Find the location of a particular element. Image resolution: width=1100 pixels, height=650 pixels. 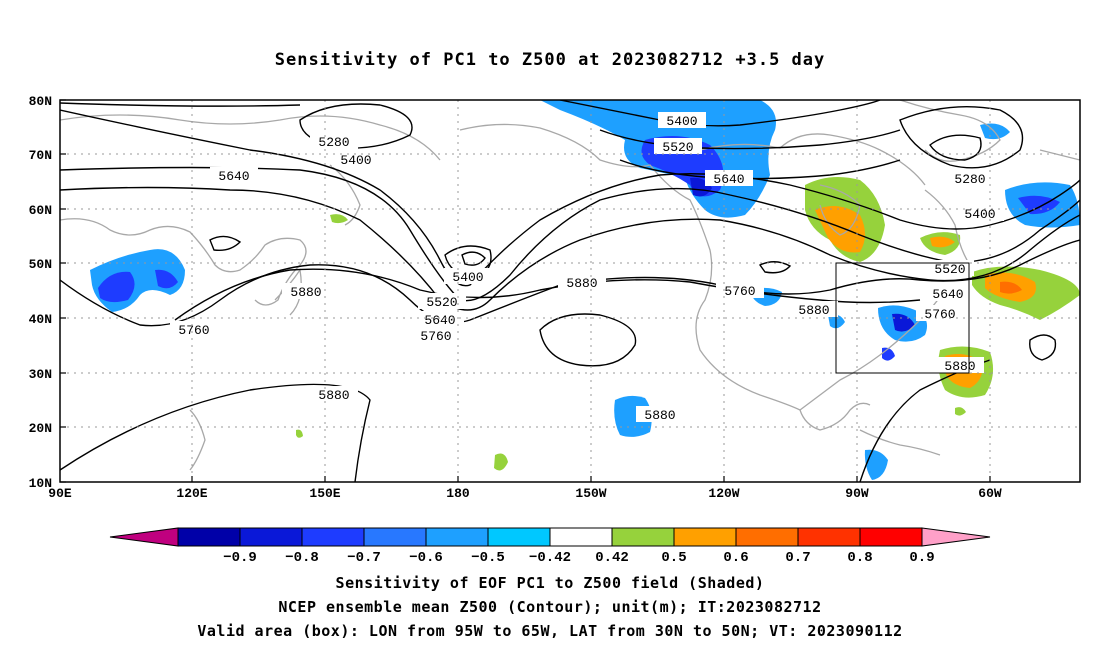

contour-5400-low-inner is located at coordinates (473, 258).